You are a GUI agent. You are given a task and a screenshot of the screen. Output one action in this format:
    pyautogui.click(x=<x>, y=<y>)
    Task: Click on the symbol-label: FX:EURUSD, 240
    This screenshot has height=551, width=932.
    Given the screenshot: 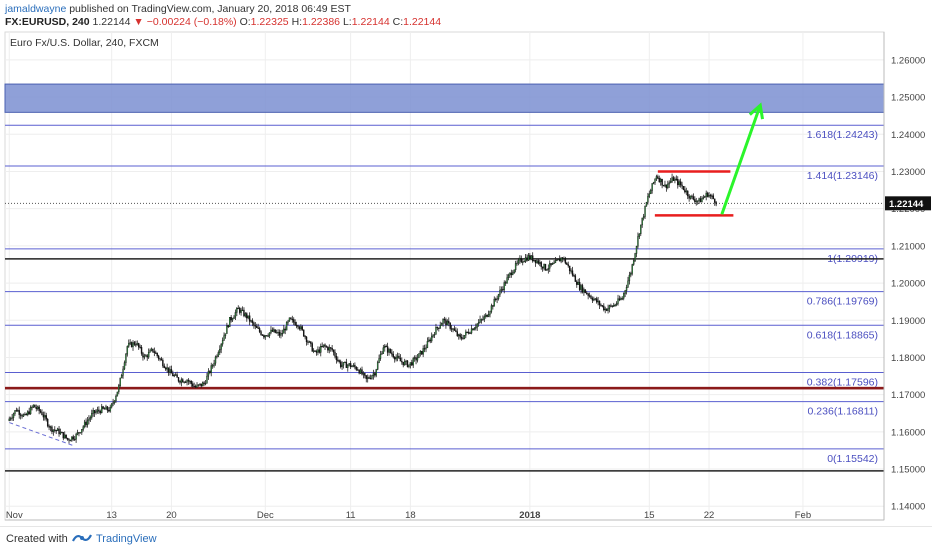 What is the action you would take?
    pyautogui.click(x=47, y=22)
    